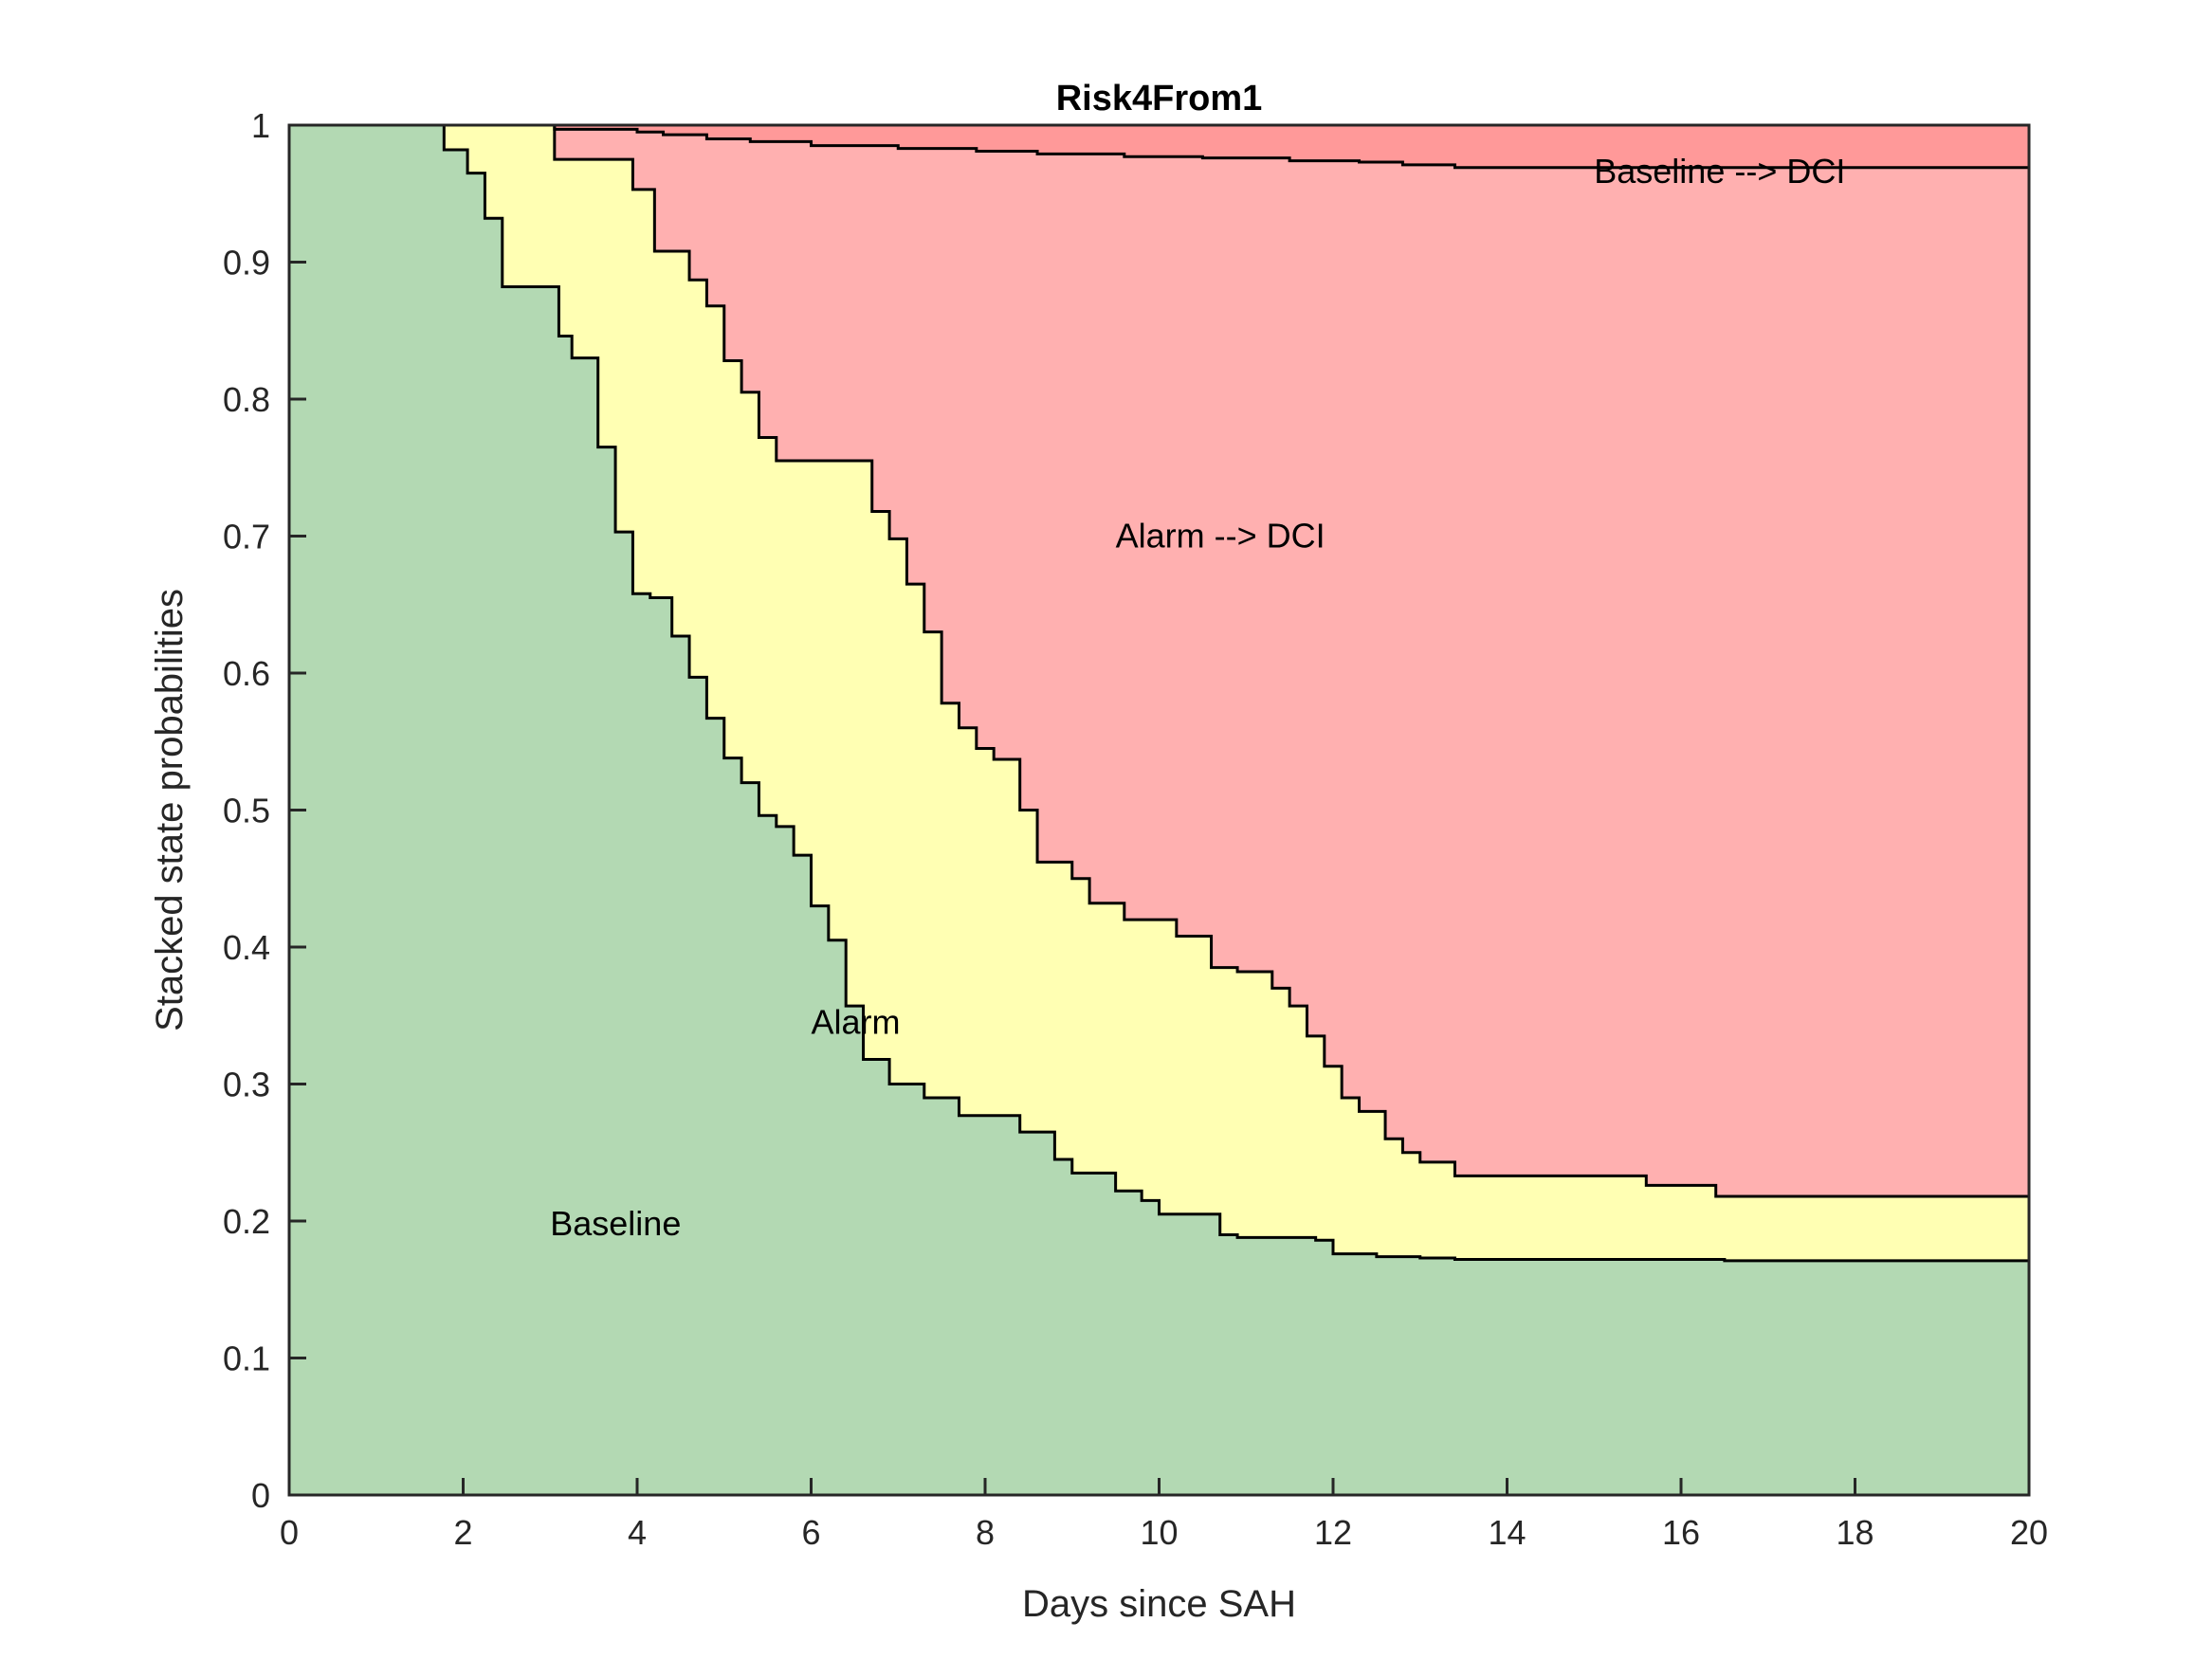 The image size is (2212, 1659). I want to click on area-baseline-dci, so click(1159, 146).